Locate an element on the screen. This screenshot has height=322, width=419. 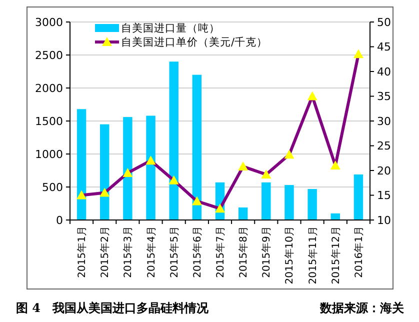
y-tick-label: 3000 is located at coordinates (49, 22).